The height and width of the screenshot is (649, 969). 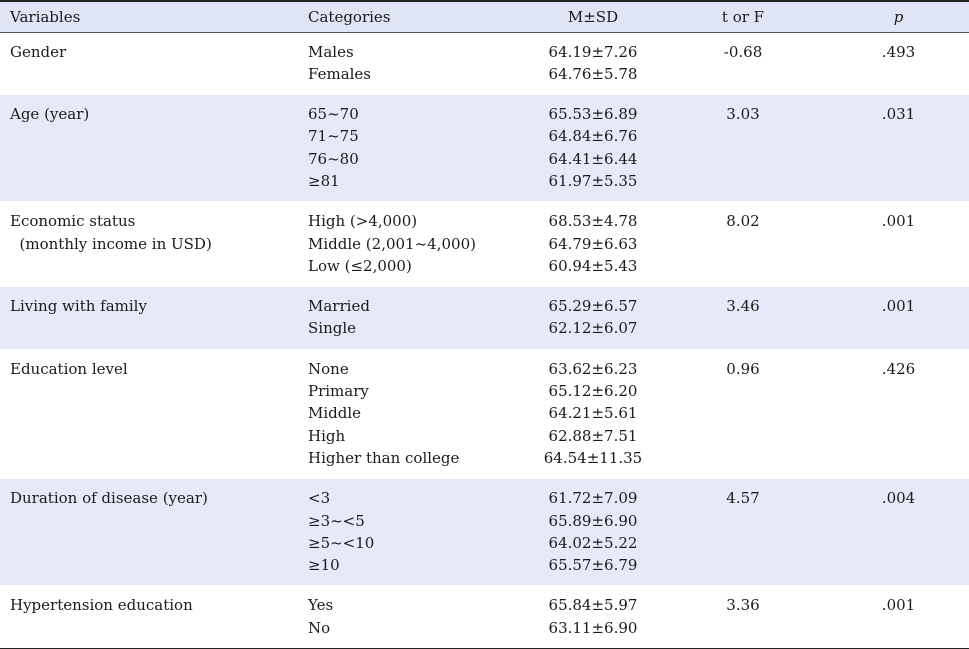 What do you see at coordinates (593, 542) in the screenshot?
I see `msd-cell-line: 64.02±5.22` at bounding box center [593, 542].